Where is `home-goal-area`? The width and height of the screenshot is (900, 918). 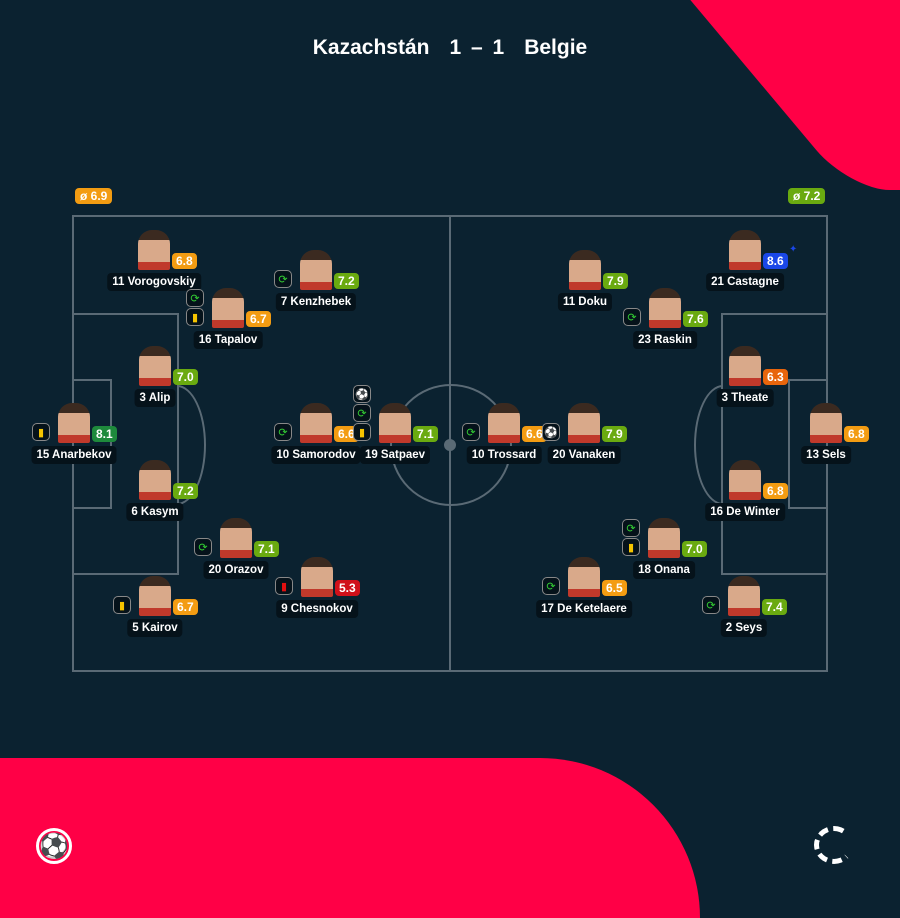 home-goal-area is located at coordinates (92, 444).